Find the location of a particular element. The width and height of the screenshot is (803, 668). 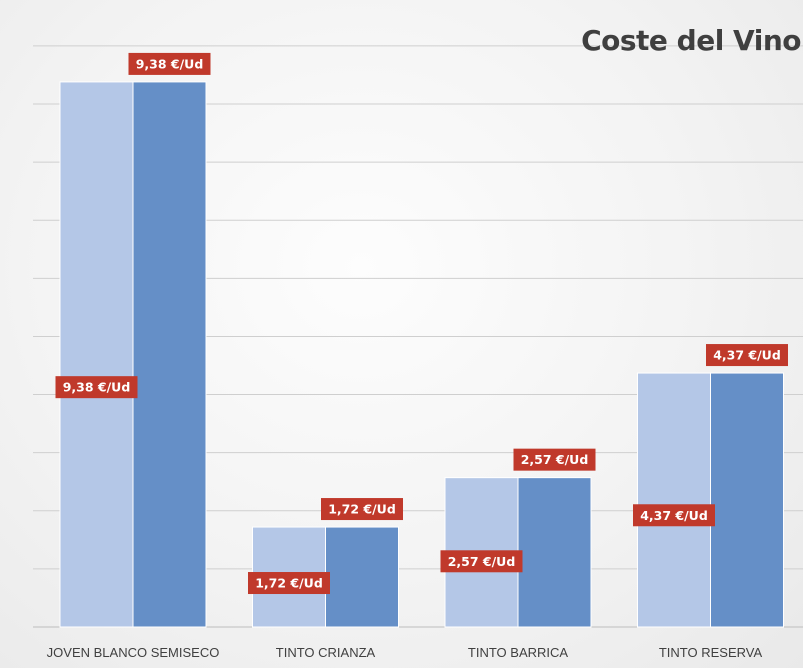

data-label-light-1: 1,72 €/Ud is located at coordinates (289, 583).